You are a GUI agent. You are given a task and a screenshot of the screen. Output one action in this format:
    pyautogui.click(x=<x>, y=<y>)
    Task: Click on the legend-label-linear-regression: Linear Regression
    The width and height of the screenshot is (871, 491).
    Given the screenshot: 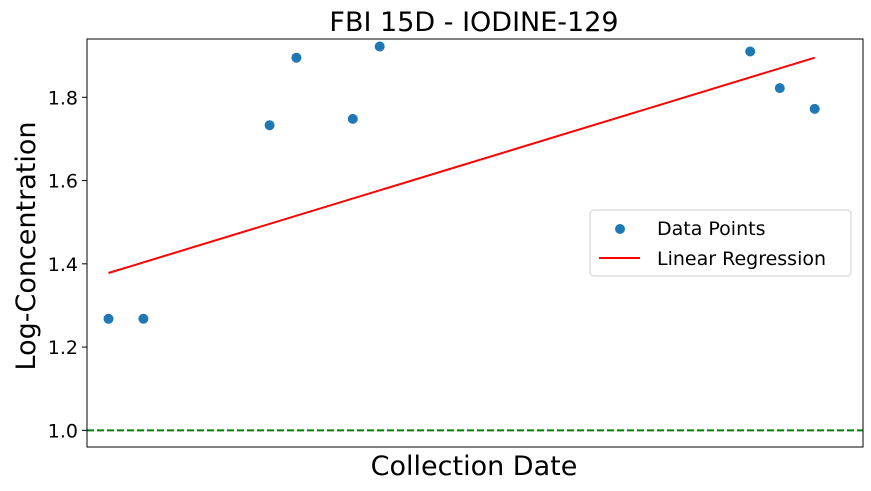 What is the action you would take?
    pyautogui.click(x=741, y=259)
    